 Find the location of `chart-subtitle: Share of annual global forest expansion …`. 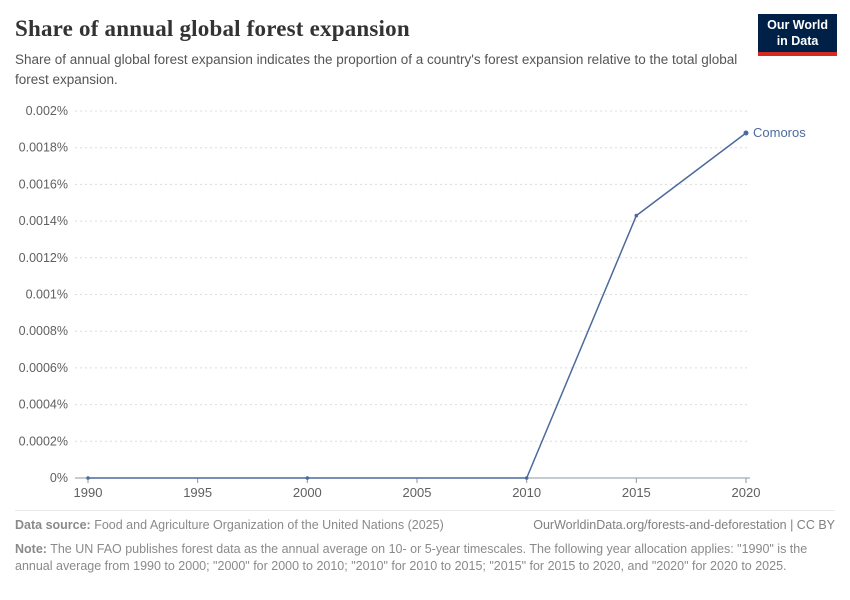

chart-subtitle: Share of annual global forest expansion … is located at coordinates (376, 69).